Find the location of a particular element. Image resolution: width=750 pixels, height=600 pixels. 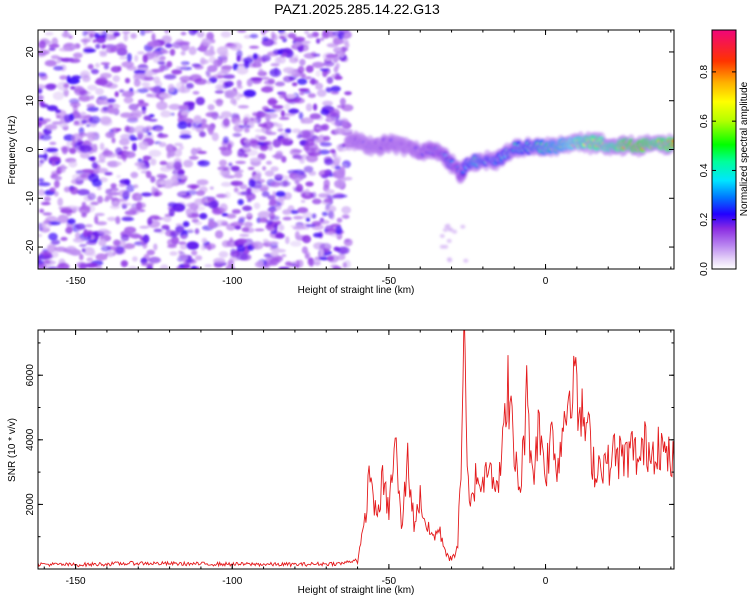

signal-core is located at coordinates (672, 141).